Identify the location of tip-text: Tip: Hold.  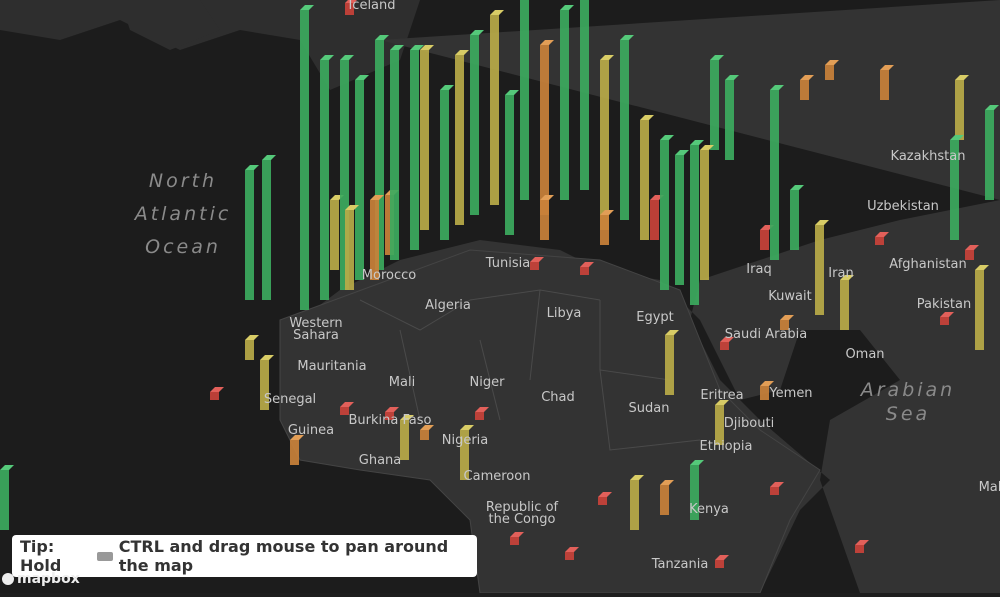
(41, 556).